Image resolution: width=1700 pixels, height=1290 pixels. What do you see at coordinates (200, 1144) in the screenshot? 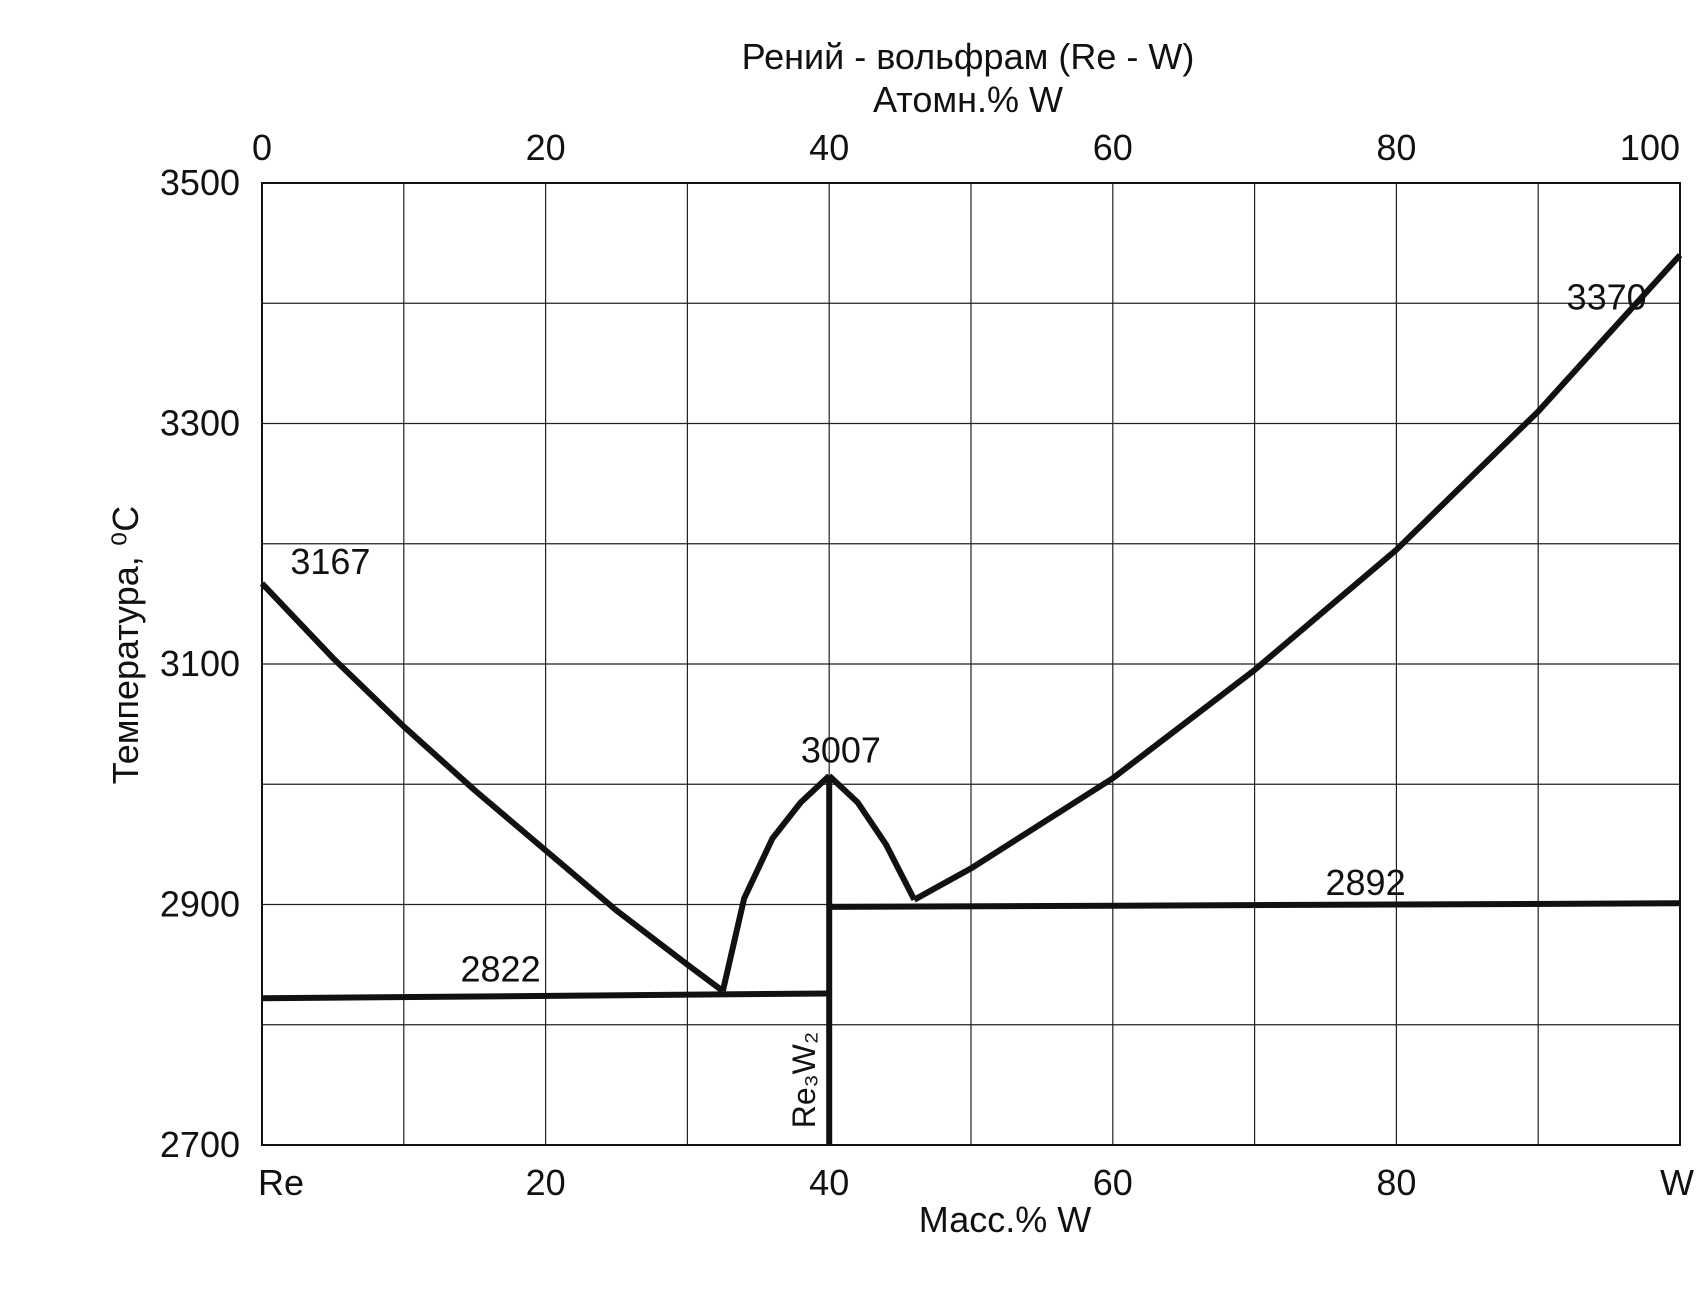
I see `y-tick-label: 2700` at bounding box center [200, 1144].